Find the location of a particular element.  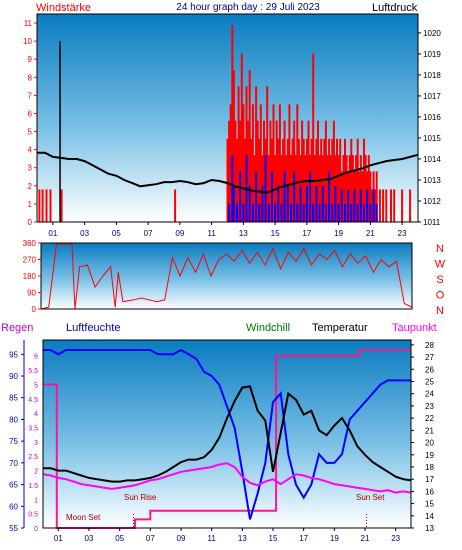

regen-tick-label: 1 is located at coordinates (36, 500).